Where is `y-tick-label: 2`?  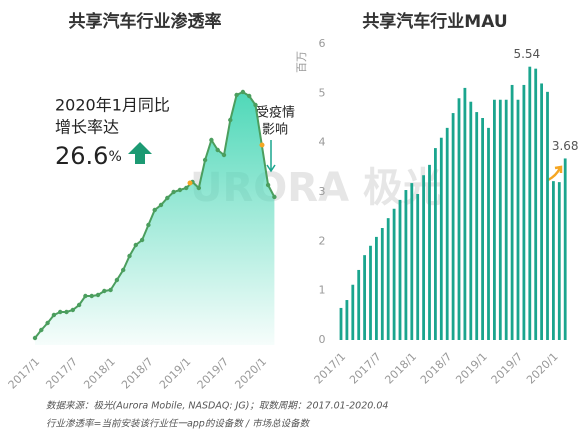
y-tick-label: 2 is located at coordinates (322, 240).